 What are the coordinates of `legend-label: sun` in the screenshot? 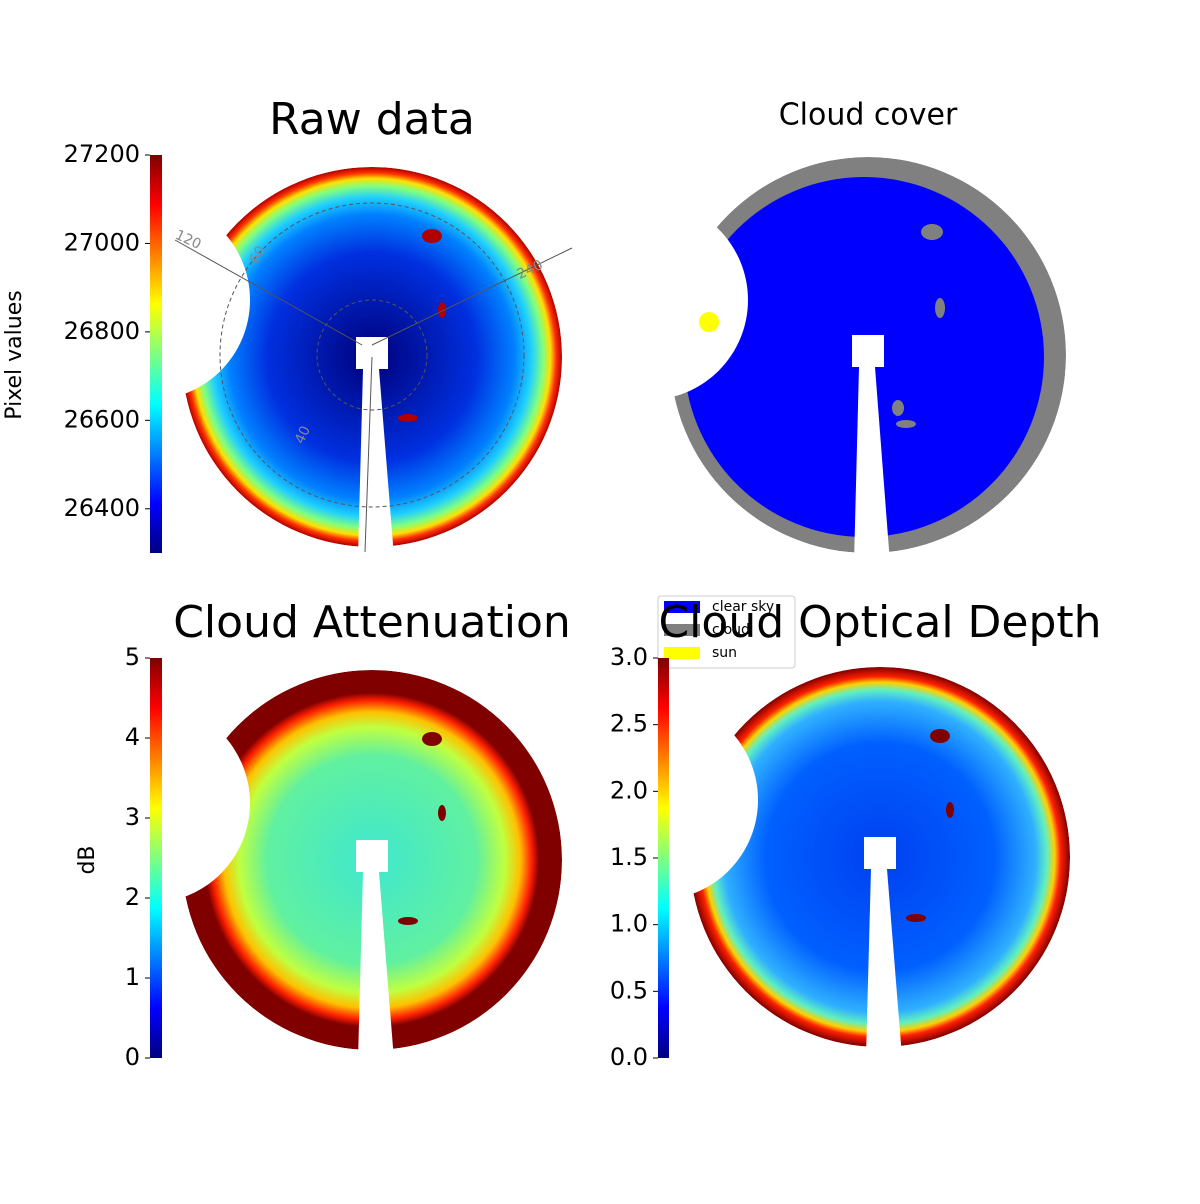 It's located at (724, 653).